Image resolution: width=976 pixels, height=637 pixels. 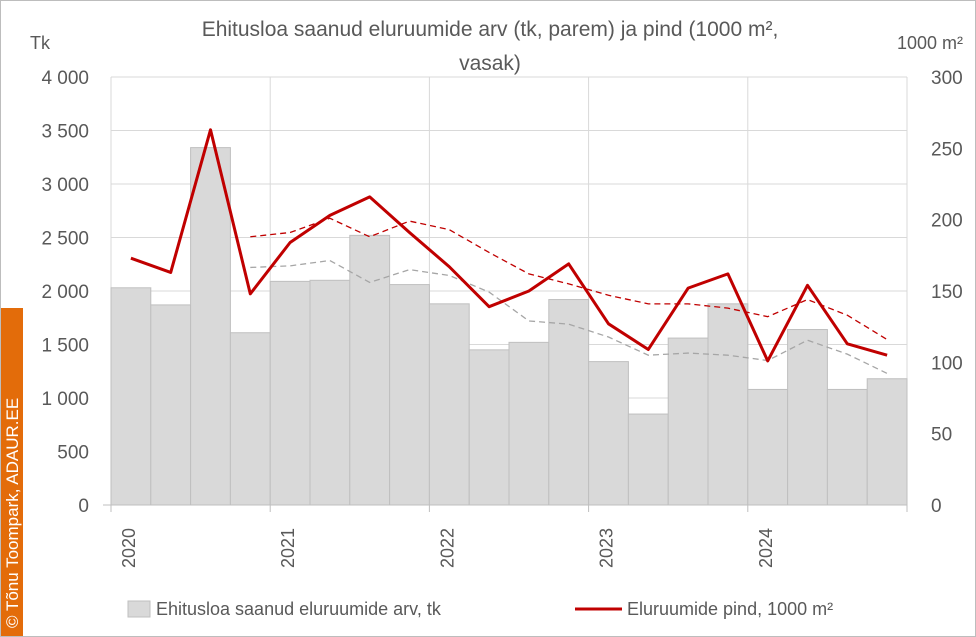 I want to click on x-tick-label: 2021, so click(x=288, y=548).